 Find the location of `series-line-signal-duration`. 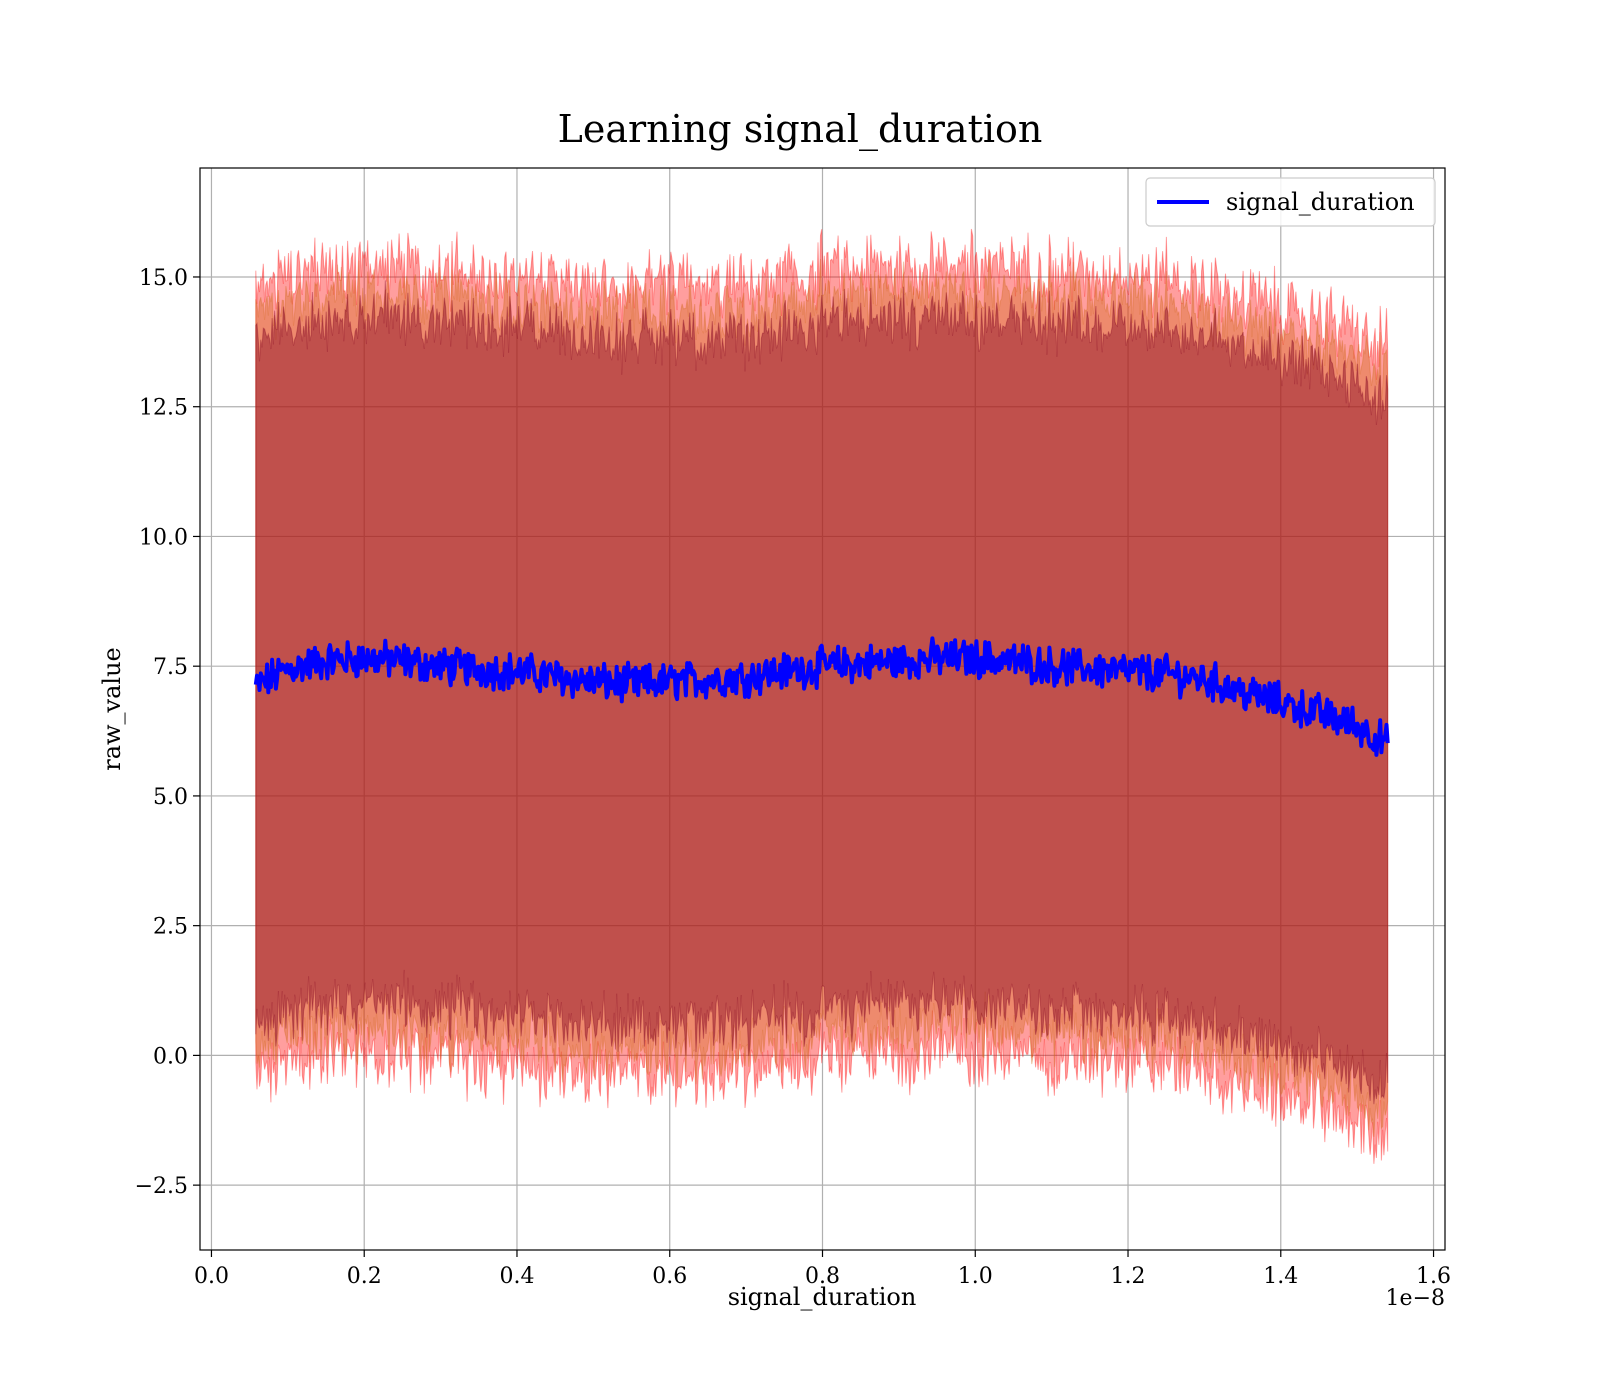

series-line-signal-duration is located at coordinates (821, 696).